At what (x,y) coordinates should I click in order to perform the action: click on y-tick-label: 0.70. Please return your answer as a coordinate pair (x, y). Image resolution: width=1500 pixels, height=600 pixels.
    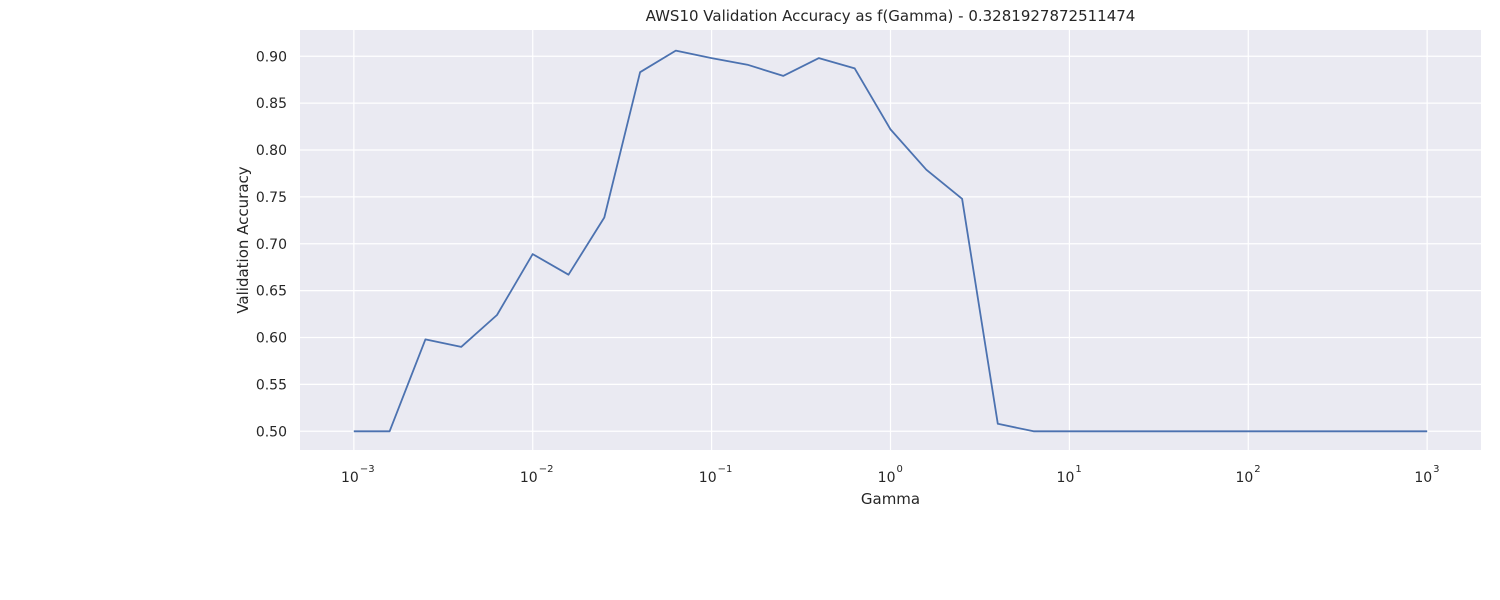
    Looking at the image, I should click on (271, 245).